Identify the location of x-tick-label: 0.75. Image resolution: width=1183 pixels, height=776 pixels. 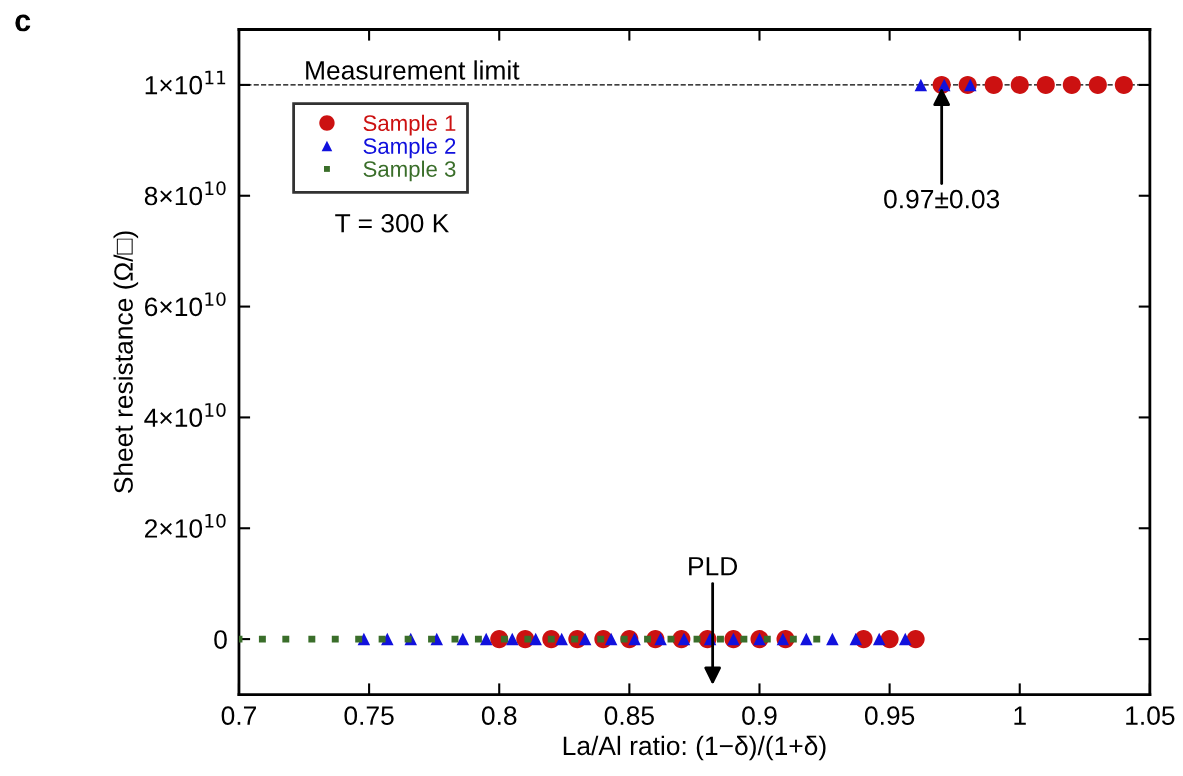
(369, 716).